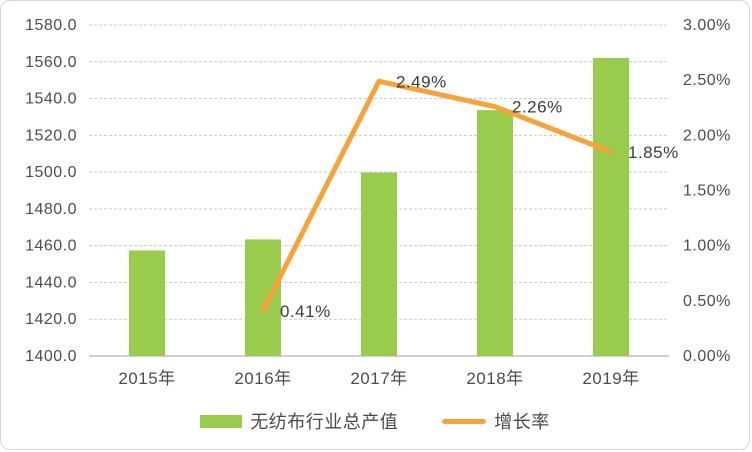 The image size is (752, 452). I want to click on right-axis-tick-label: 0.50%, so click(707, 301).